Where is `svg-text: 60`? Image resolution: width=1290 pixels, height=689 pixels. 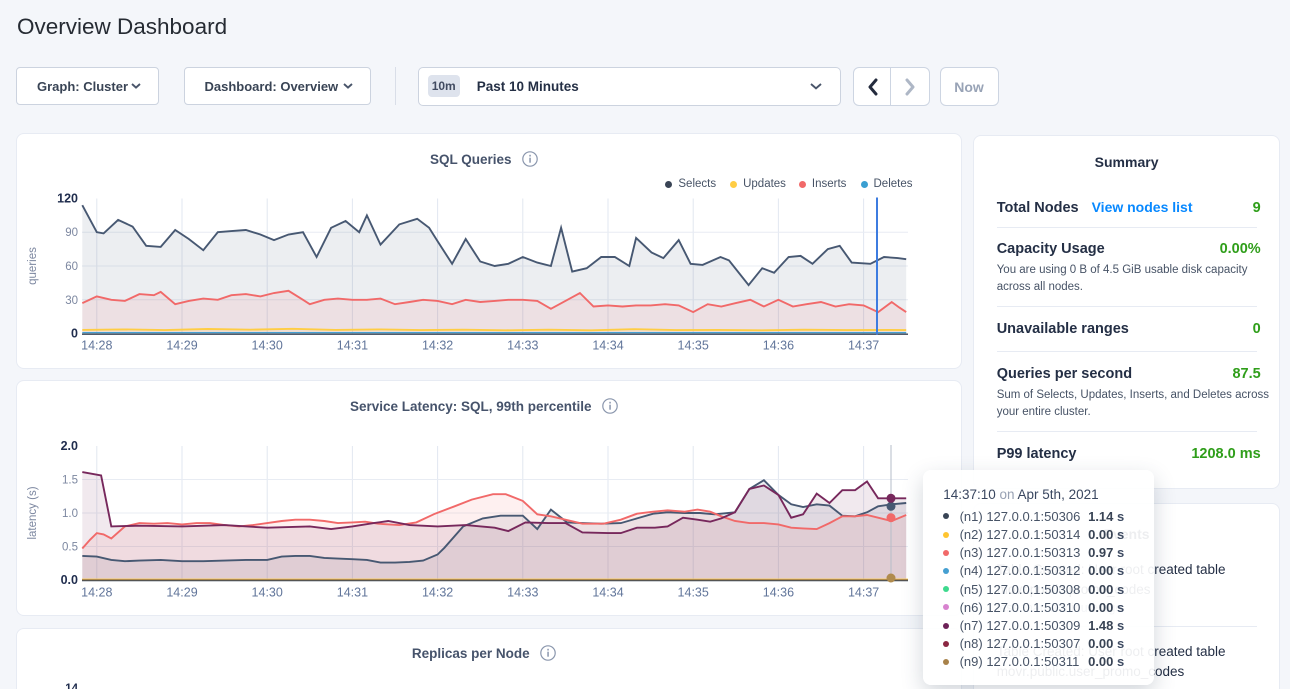
svg-text: 60 is located at coordinates (71, 267).